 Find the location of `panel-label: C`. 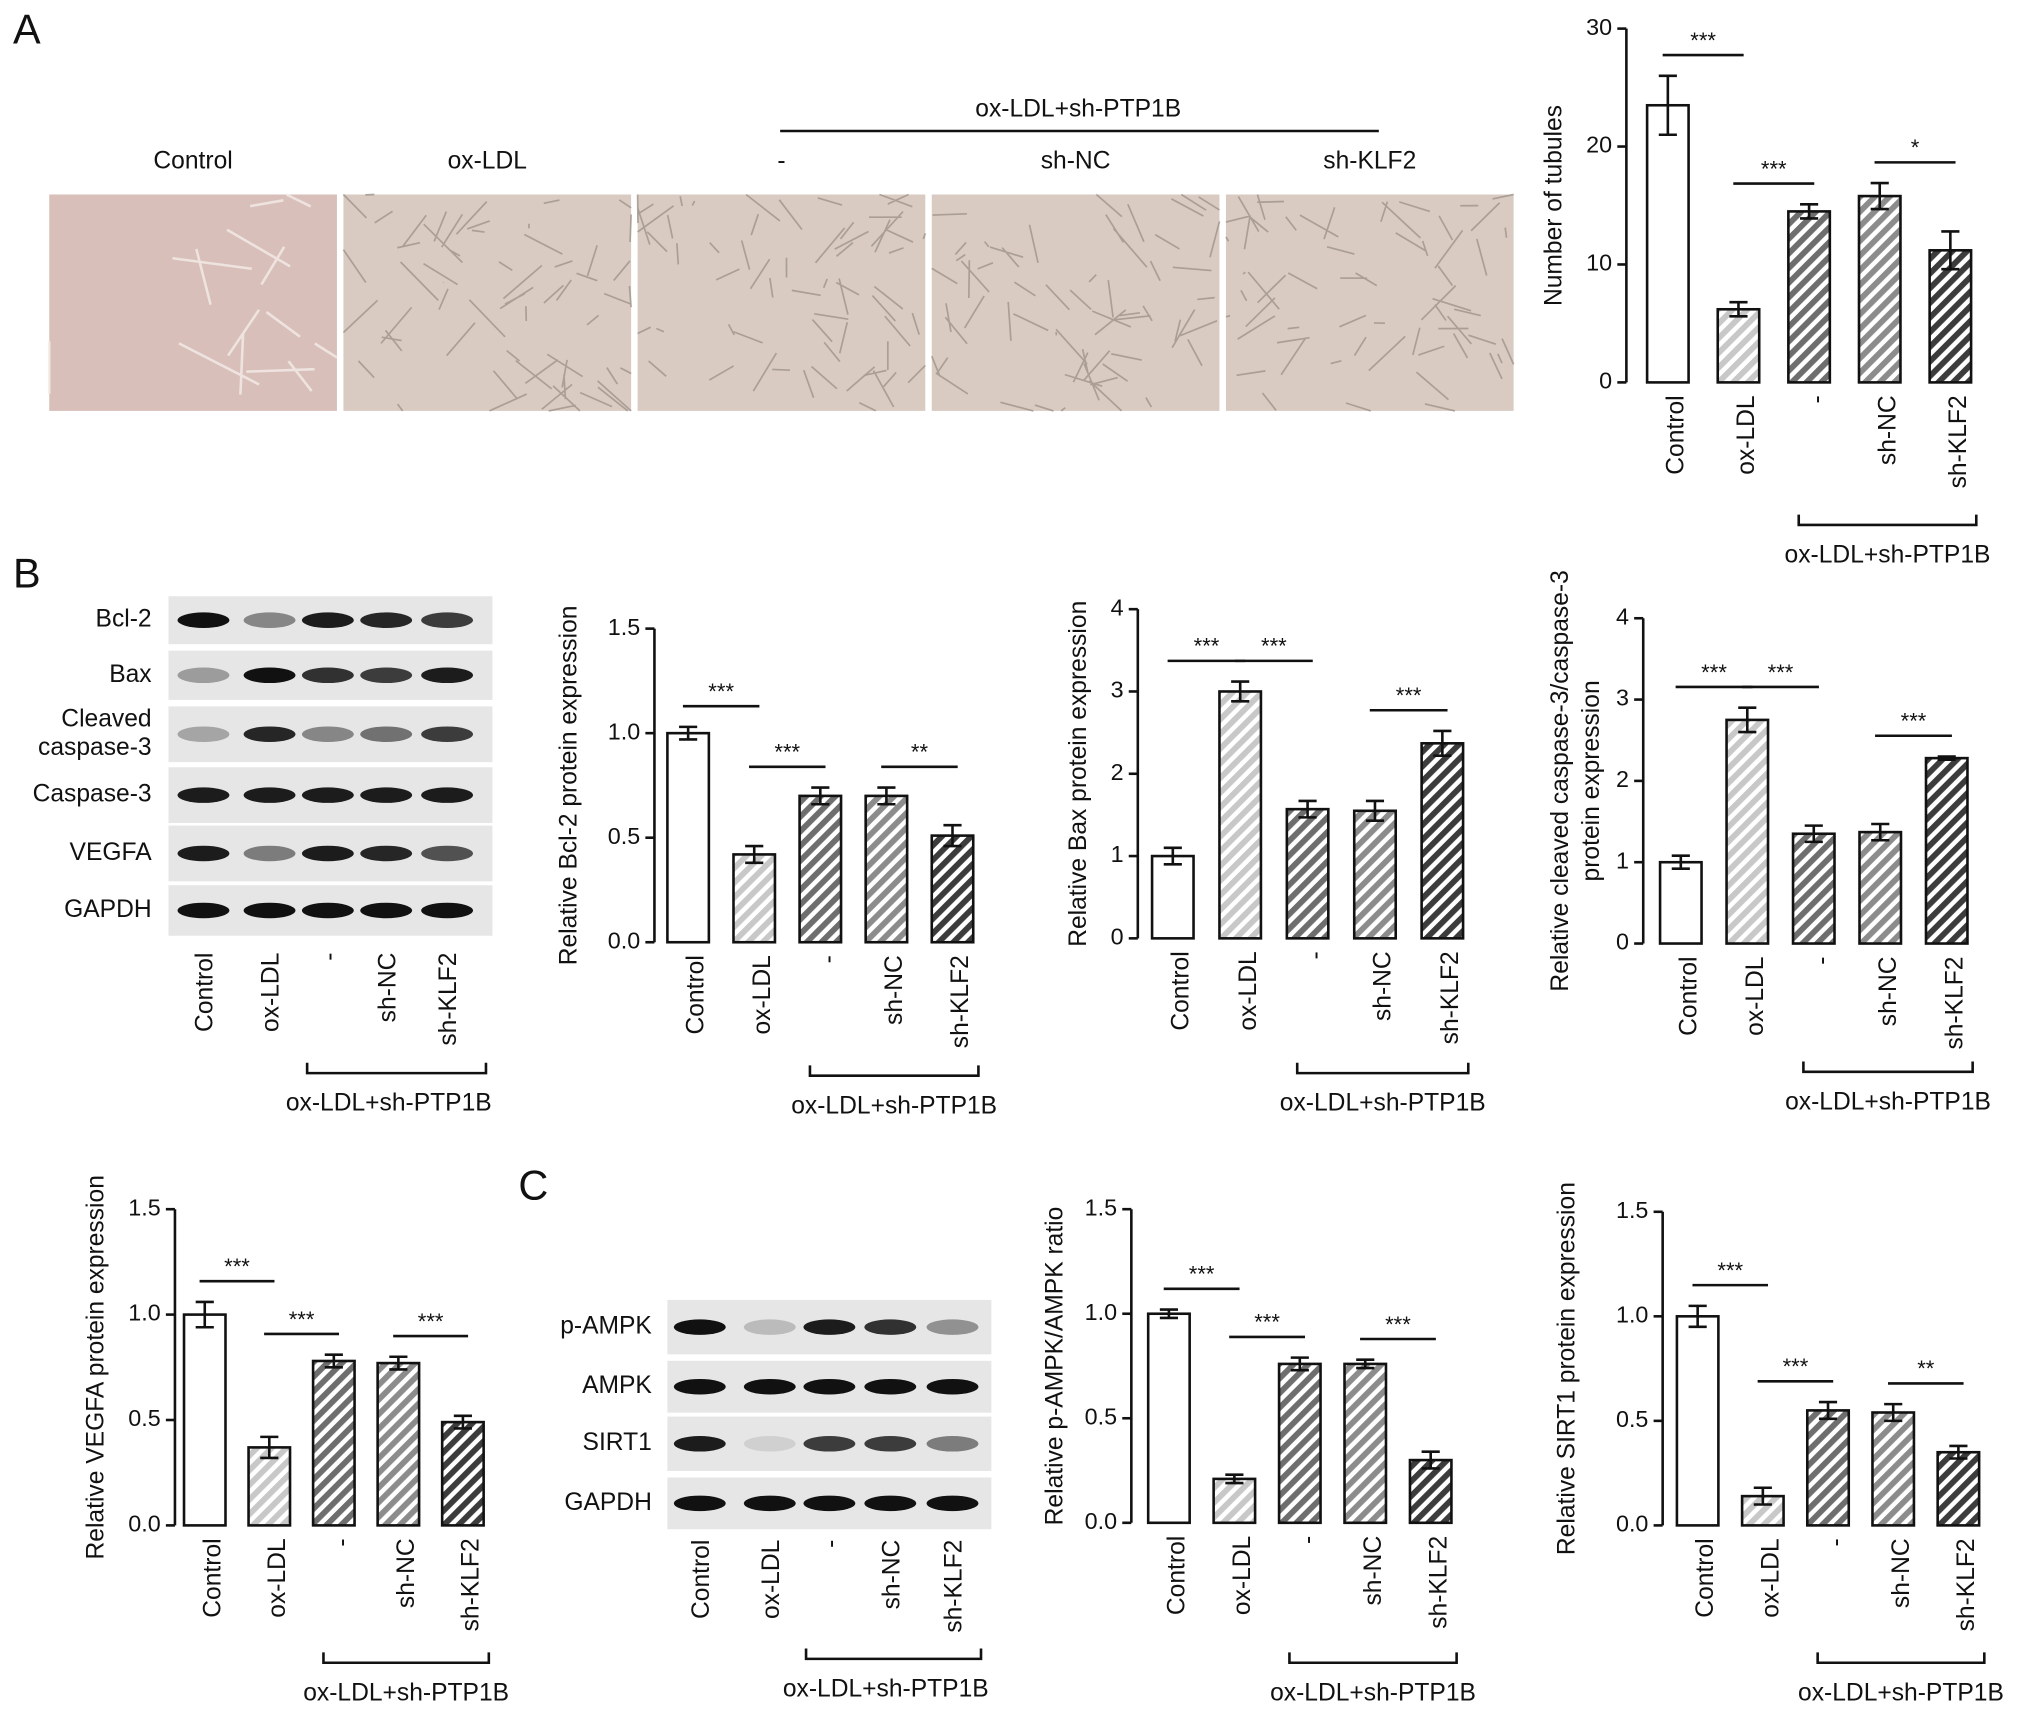

panel-label: C is located at coordinates (533, 1184).